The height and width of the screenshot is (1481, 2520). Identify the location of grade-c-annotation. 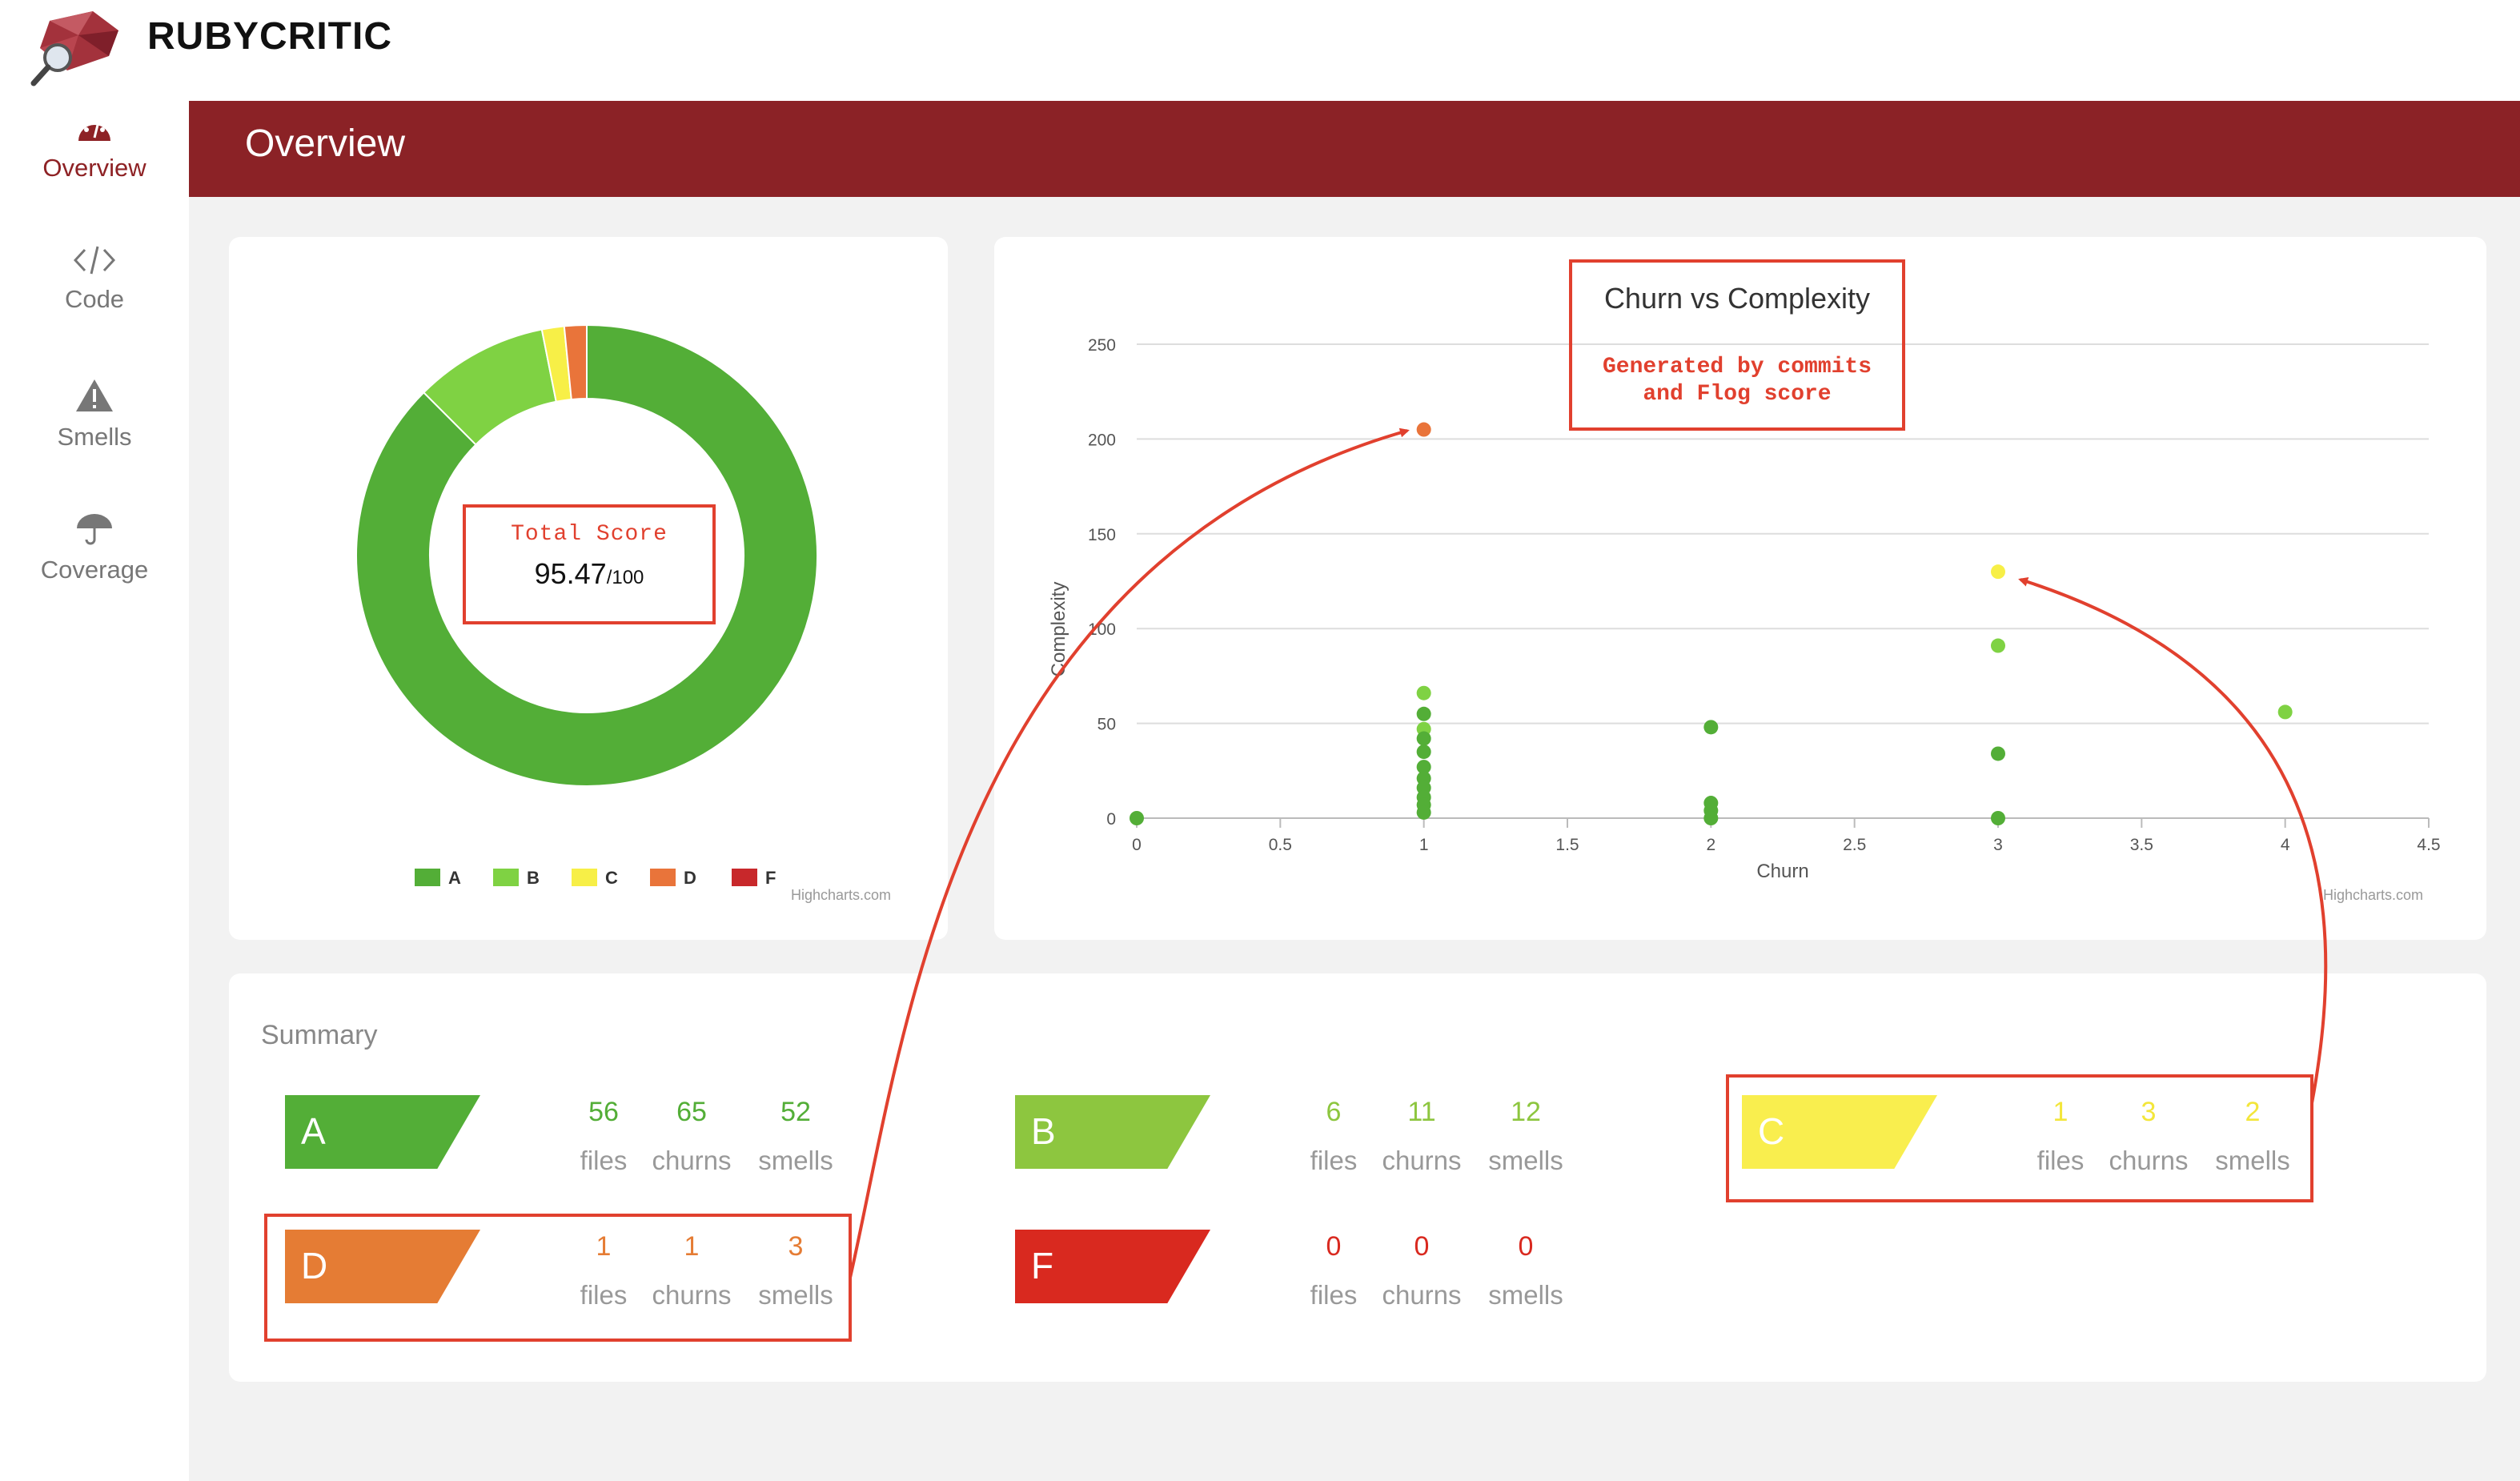
(2020, 1138).